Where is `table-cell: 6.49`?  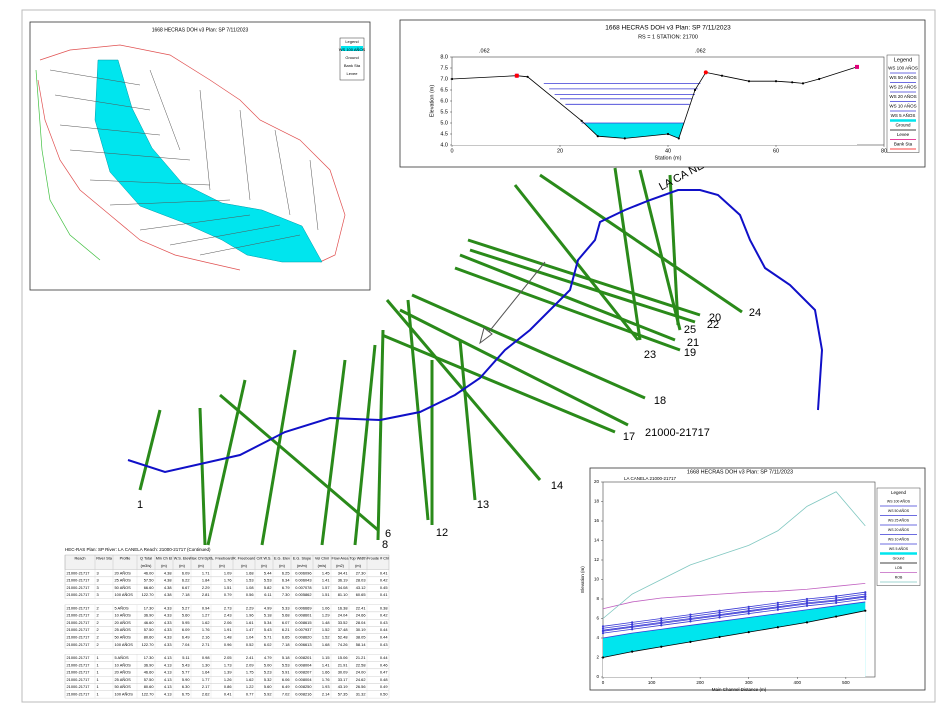
table-cell: 6.49 is located at coordinates (286, 686).